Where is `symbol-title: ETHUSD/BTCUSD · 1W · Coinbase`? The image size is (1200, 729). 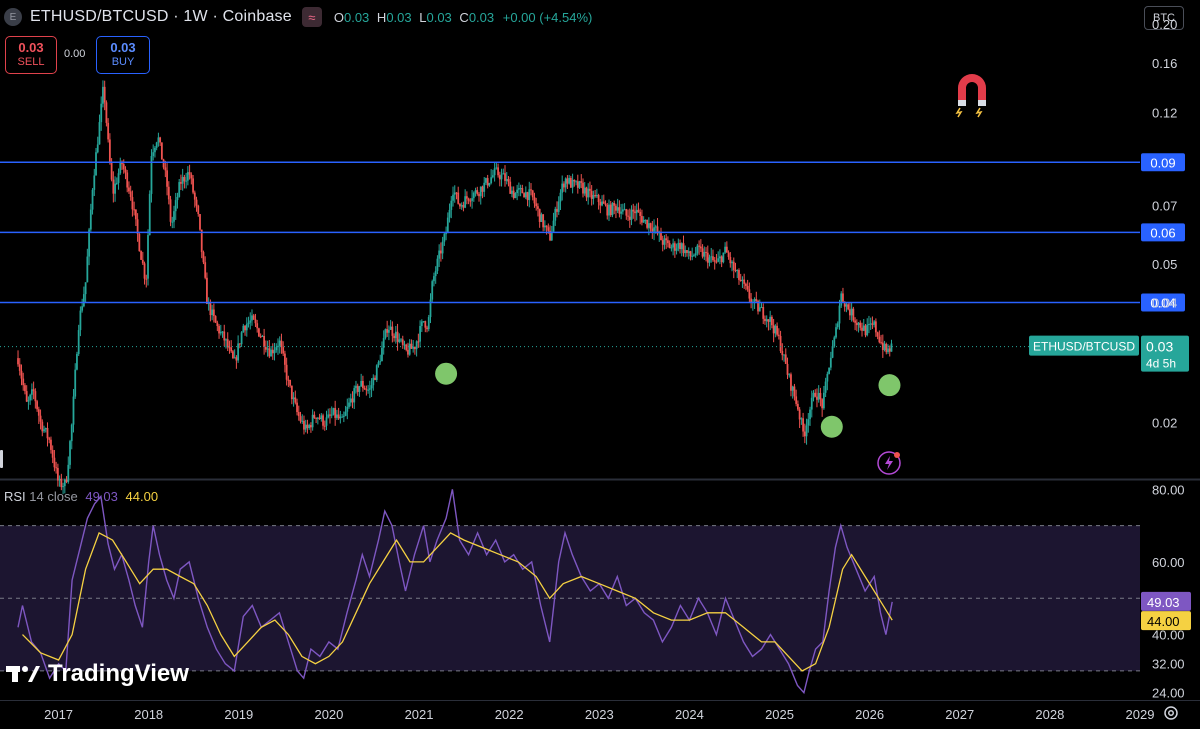 symbol-title: ETHUSD/BTCUSD · 1W · Coinbase is located at coordinates (161, 16).